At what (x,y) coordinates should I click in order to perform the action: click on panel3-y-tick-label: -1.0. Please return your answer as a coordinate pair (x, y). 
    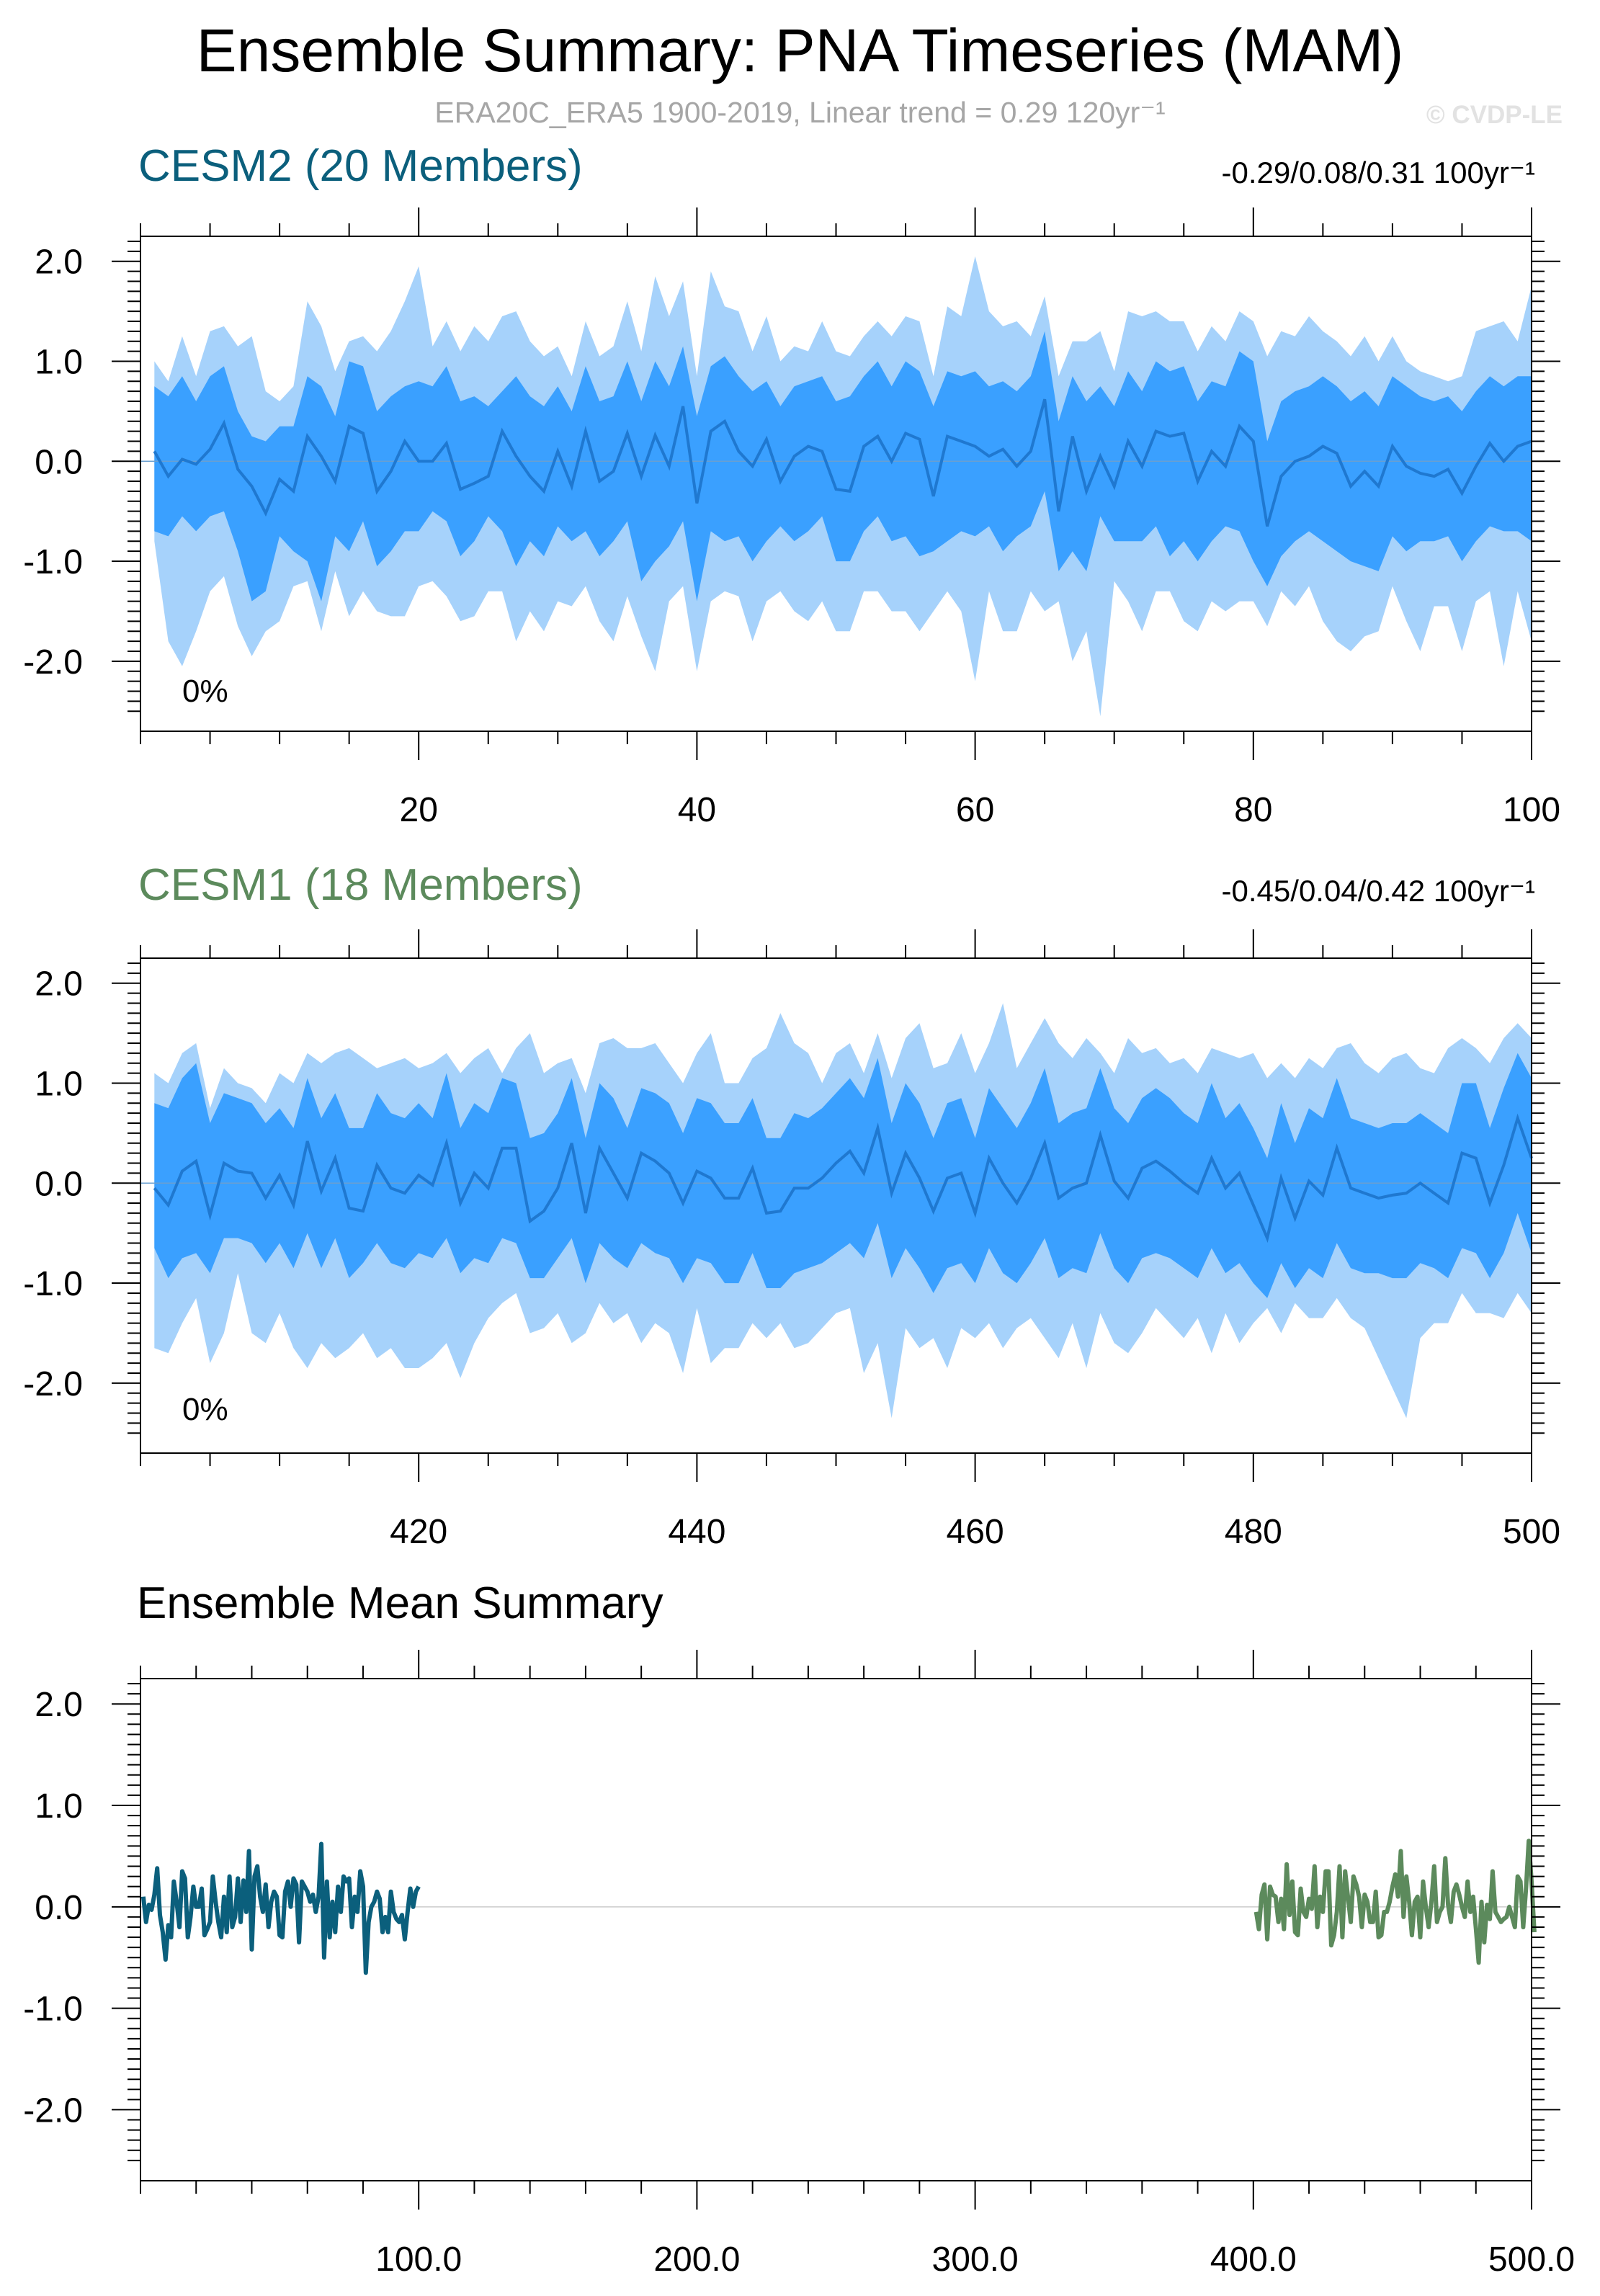
    Looking at the image, I should click on (53, 2010).